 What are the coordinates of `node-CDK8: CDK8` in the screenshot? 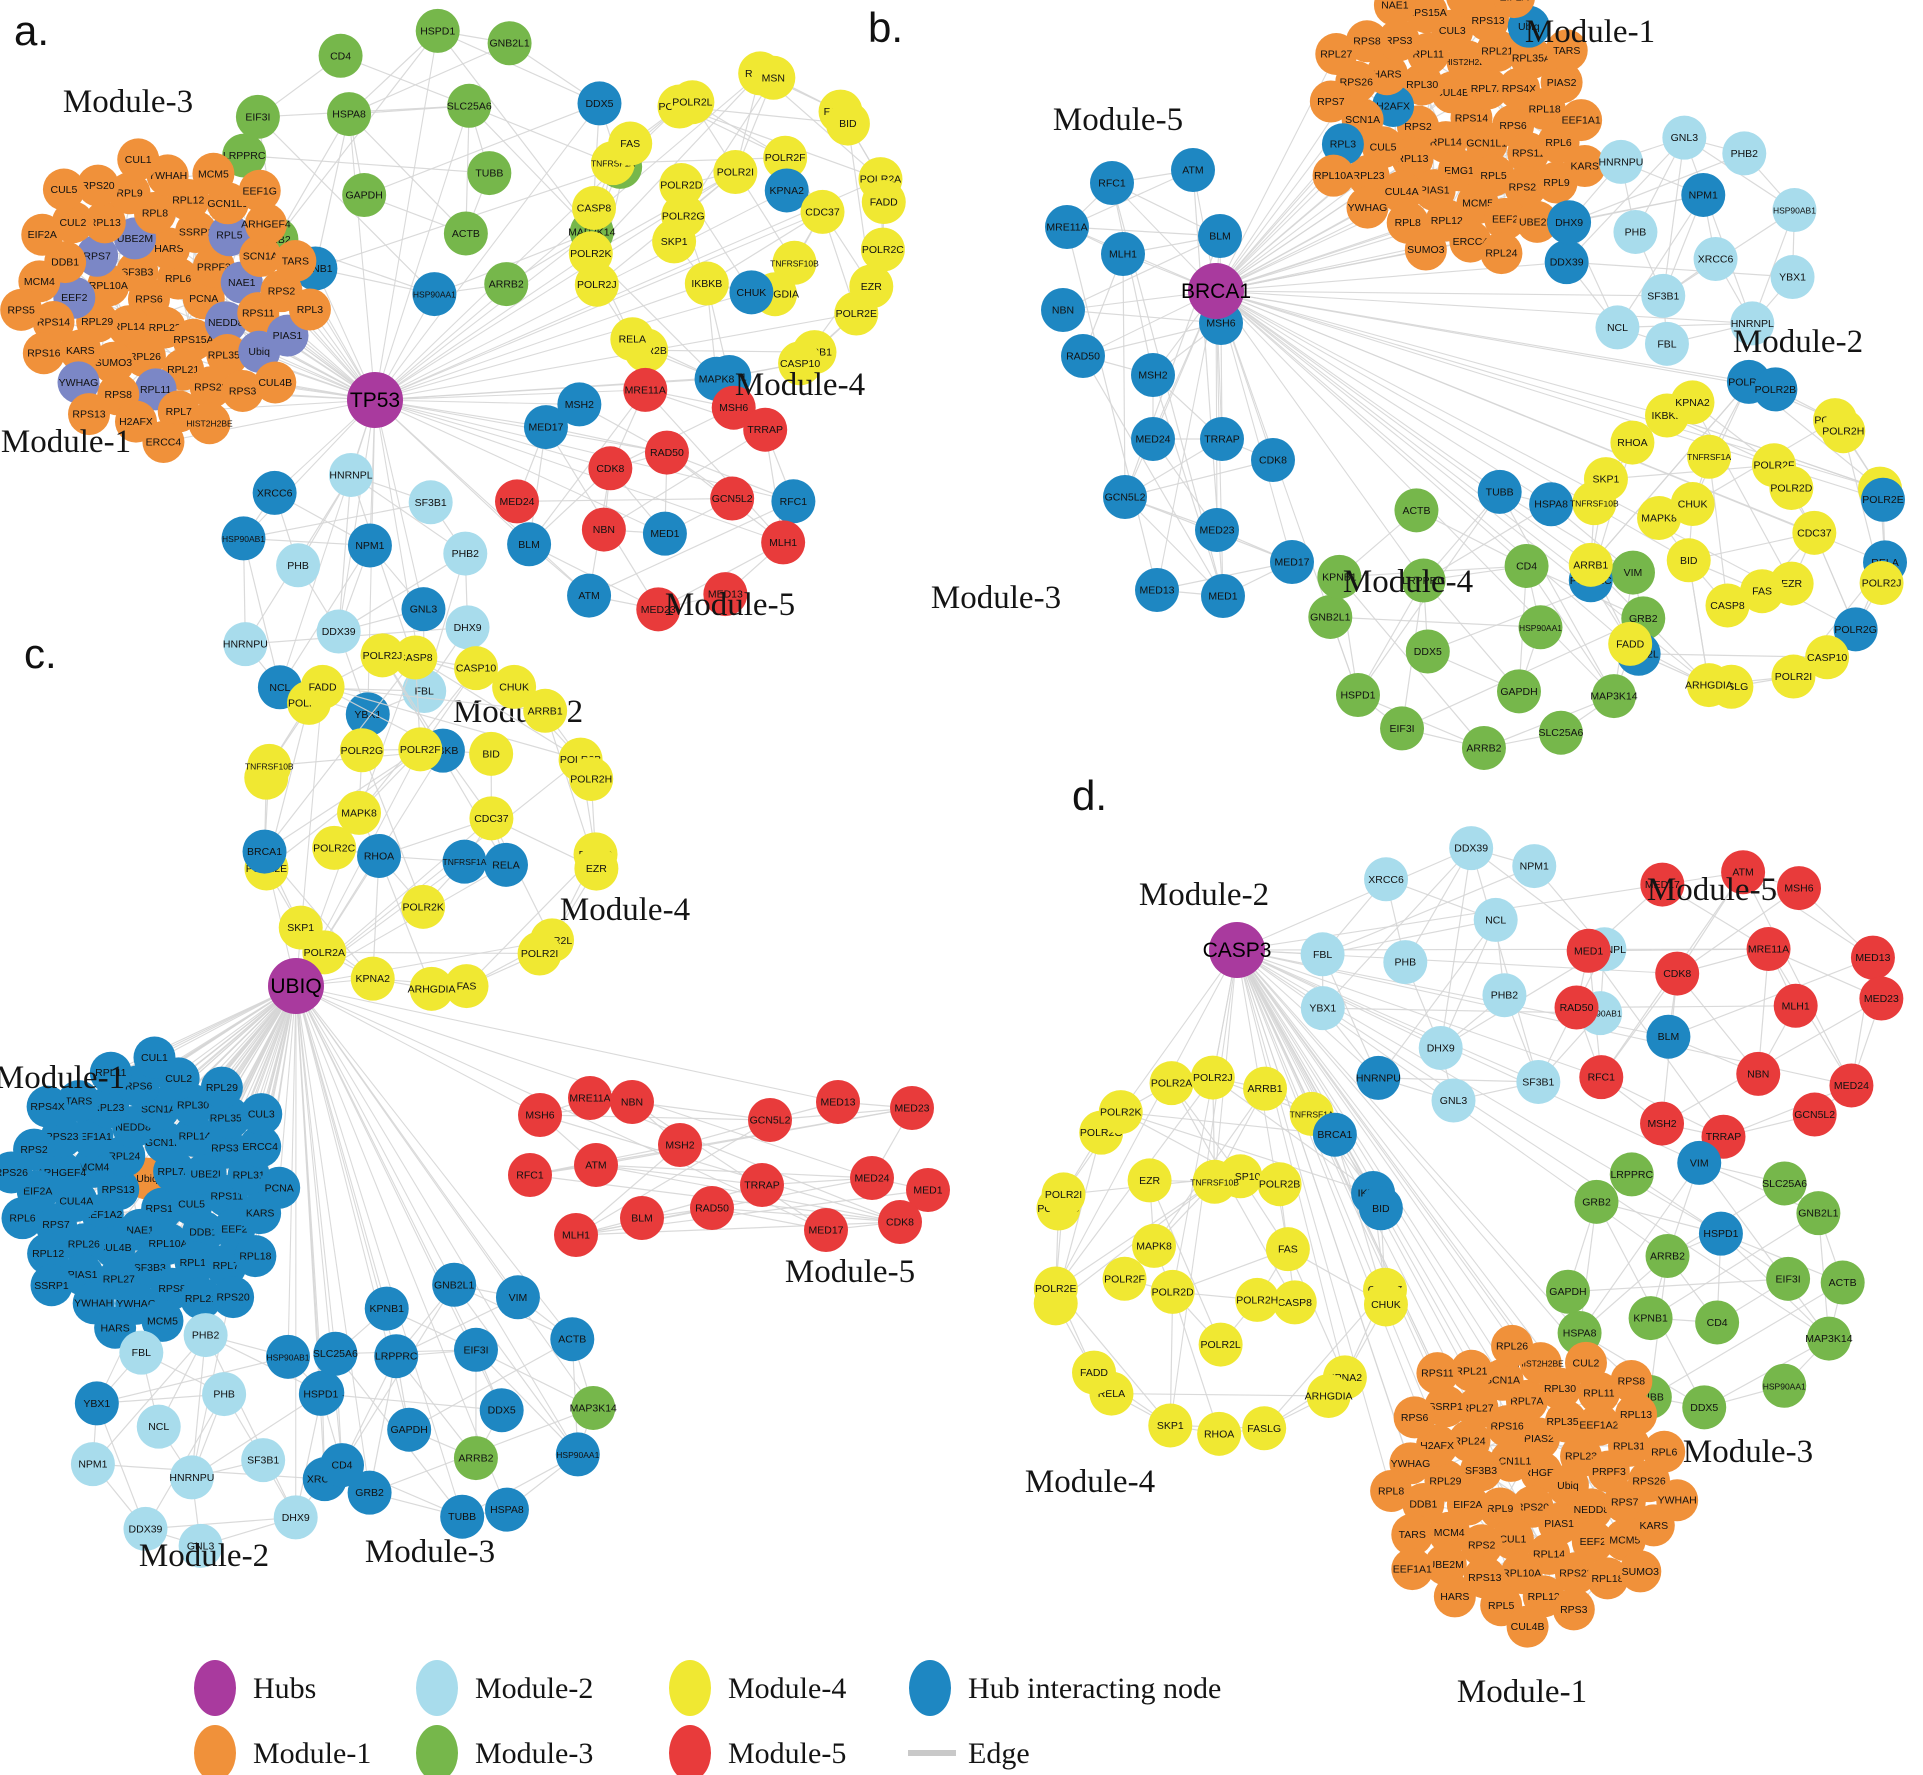 It's located at (610, 468).